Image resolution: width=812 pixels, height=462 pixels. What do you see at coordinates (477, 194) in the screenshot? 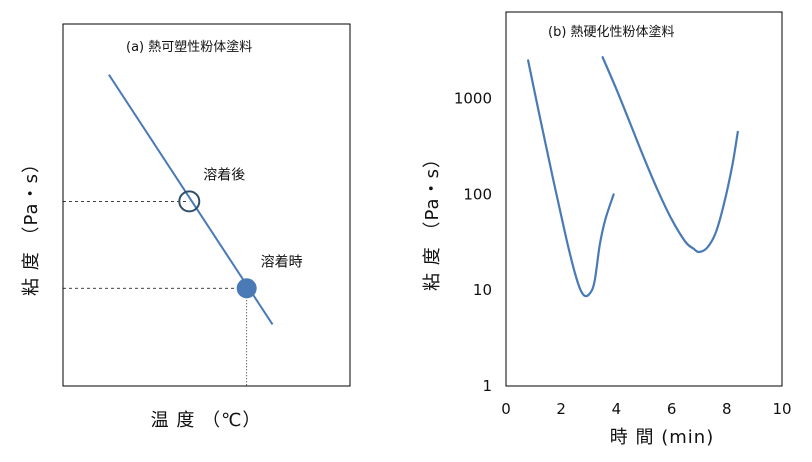
I see `panel-b-ytick-label: 100` at bounding box center [477, 194].